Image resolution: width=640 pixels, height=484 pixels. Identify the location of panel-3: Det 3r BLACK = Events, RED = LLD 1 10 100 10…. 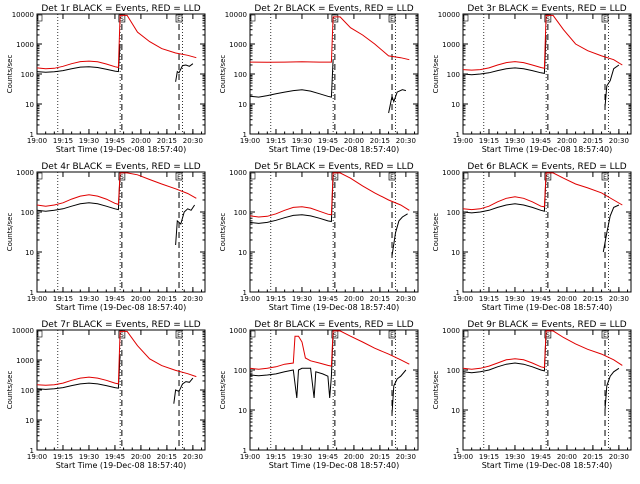
(532, 79).